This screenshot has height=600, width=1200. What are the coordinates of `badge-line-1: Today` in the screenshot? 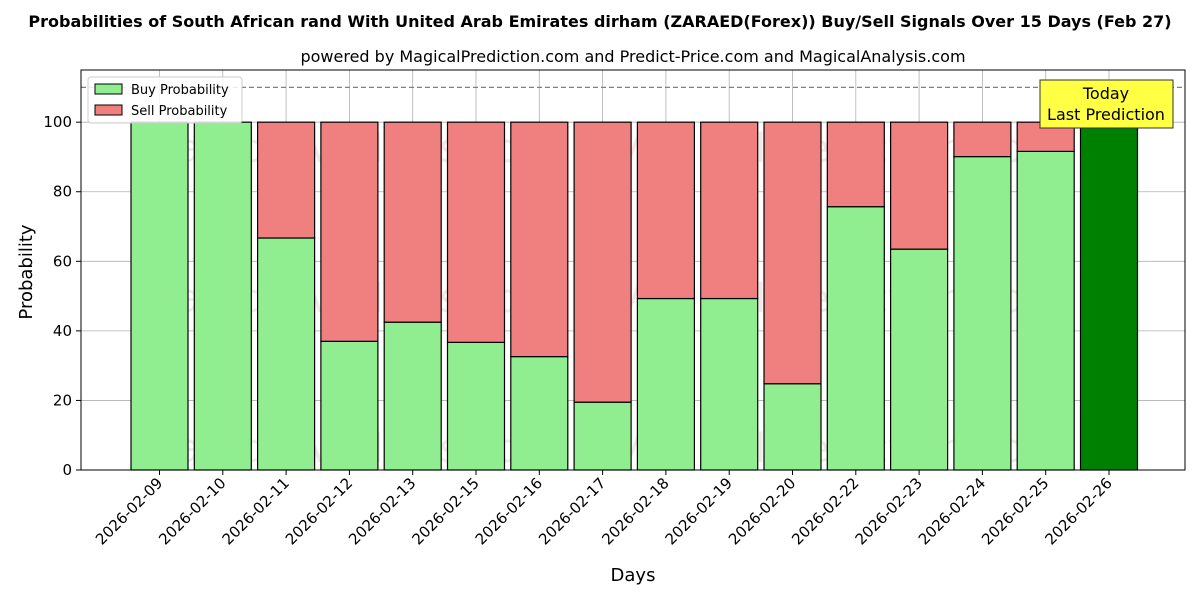 It's located at (1105, 93).